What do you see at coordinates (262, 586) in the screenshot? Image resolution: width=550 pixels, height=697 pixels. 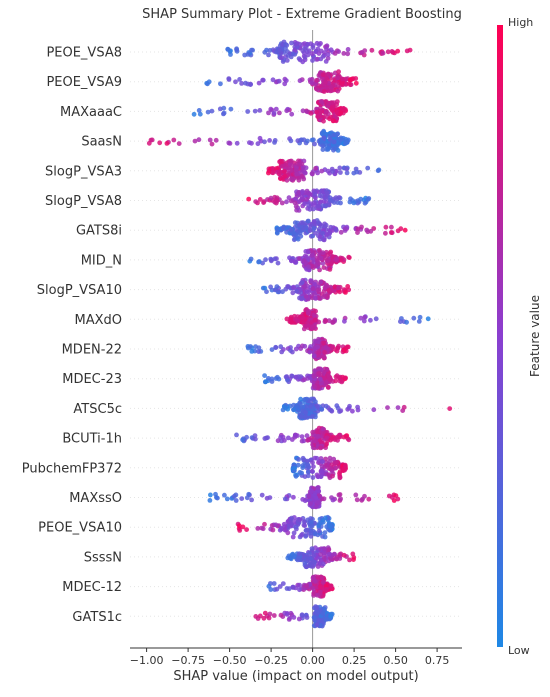 I see `feature-row: MDEC-12` at bounding box center [262, 586].